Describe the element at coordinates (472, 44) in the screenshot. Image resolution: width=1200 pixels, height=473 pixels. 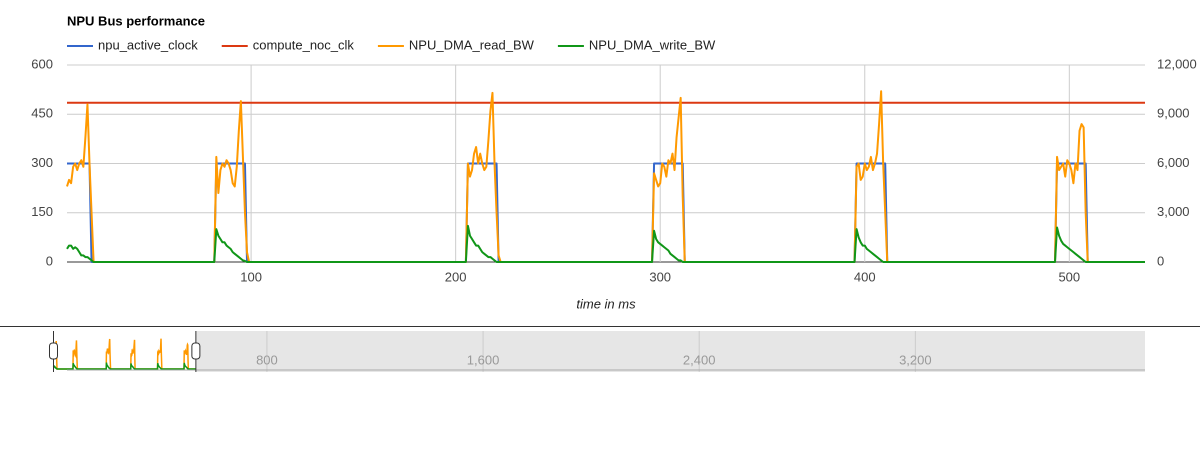
I see `legend-label: NPU_DMA_read_BW` at that location.